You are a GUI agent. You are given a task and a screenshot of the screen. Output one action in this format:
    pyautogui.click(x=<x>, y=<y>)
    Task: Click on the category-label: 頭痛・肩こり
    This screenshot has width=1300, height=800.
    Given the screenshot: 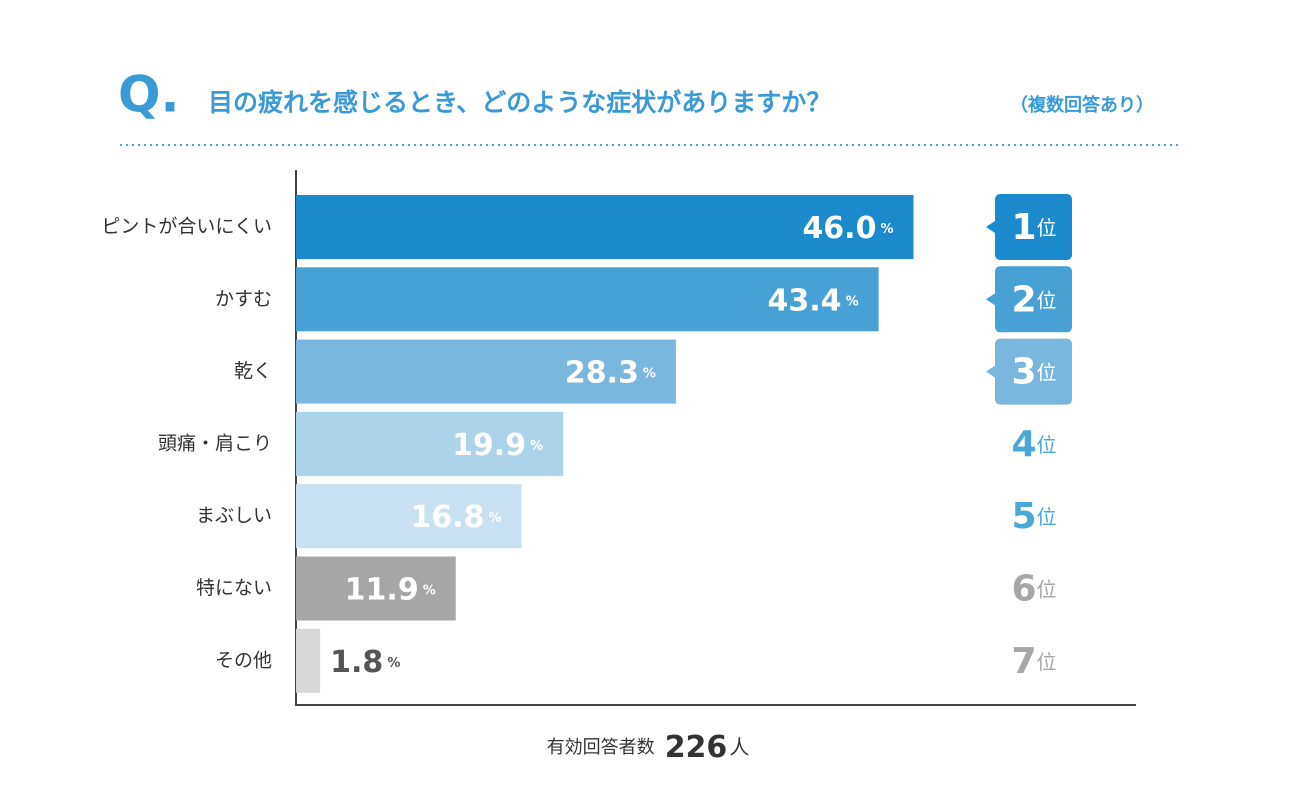 What is the action you would take?
    pyautogui.click(x=215, y=443)
    